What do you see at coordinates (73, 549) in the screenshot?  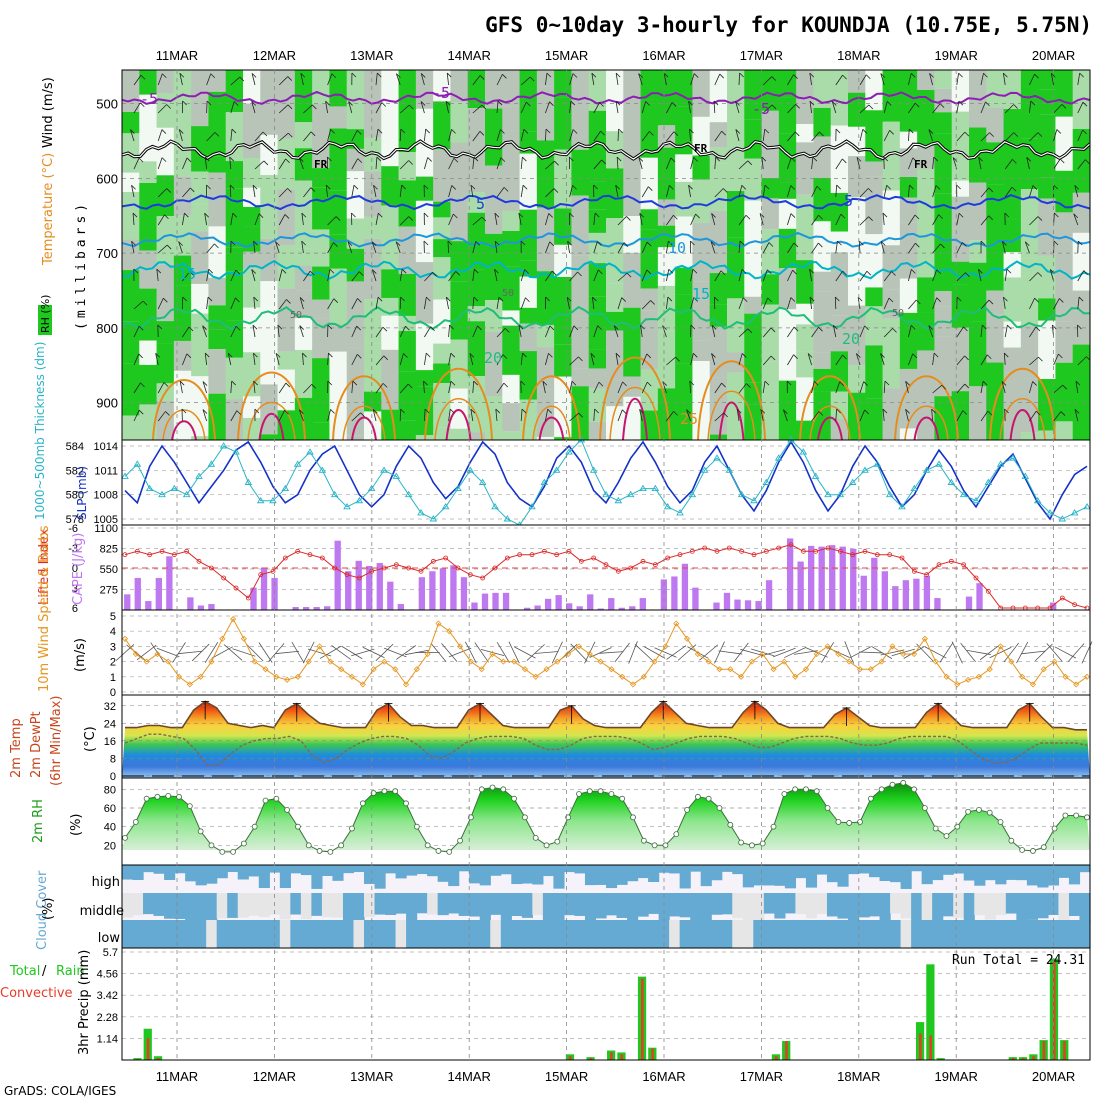 I see `li-tick-label: -3` at bounding box center [73, 549].